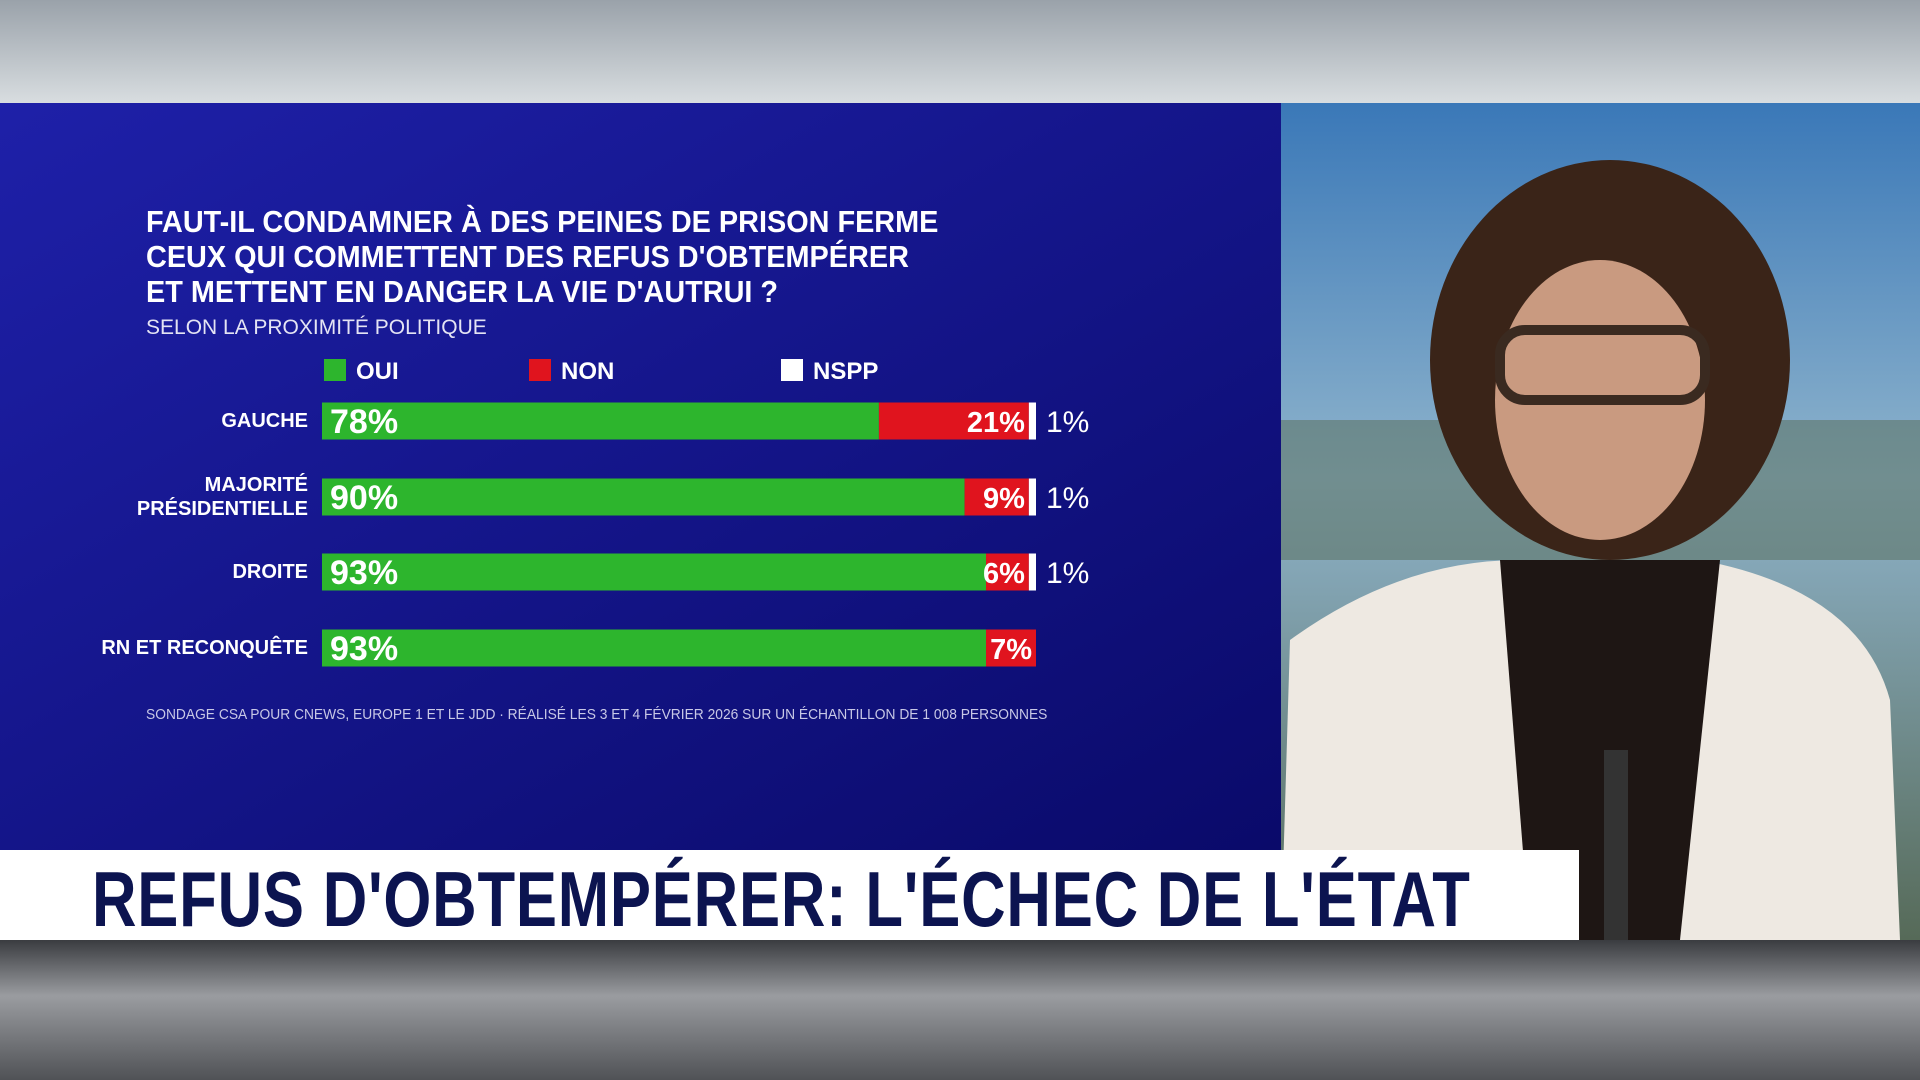 The image size is (1920, 1080). I want to click on glasses, so click(1602, 365).